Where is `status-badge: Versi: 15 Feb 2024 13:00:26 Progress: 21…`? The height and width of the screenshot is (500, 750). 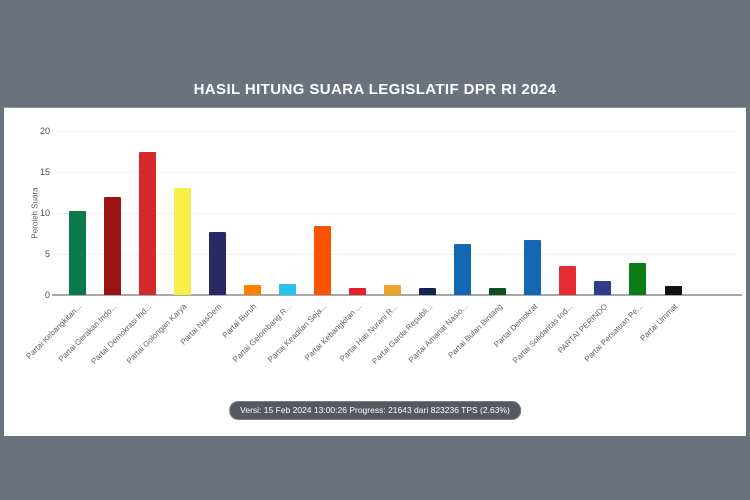 status-badge: Versi: 15 Feb 2024 13:00:26 Progress: 21… is located at coordinates (375, 410).